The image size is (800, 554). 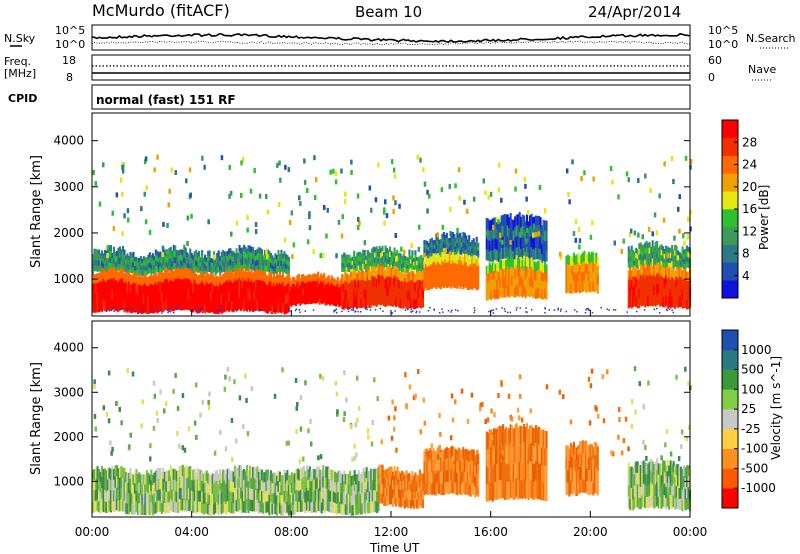 I want to click on power-colorbar-tick-label: 24, so click(x=749, y=165).